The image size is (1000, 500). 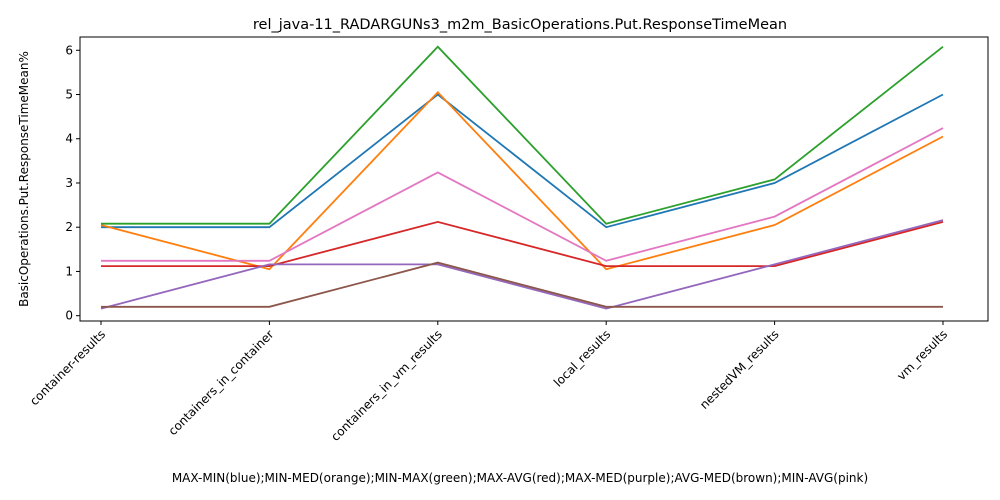 What do you see at coordinates (221, 382) in the screenshot?
I see `x-tick-label: containers_in_container` at bounding box center [221, 382].